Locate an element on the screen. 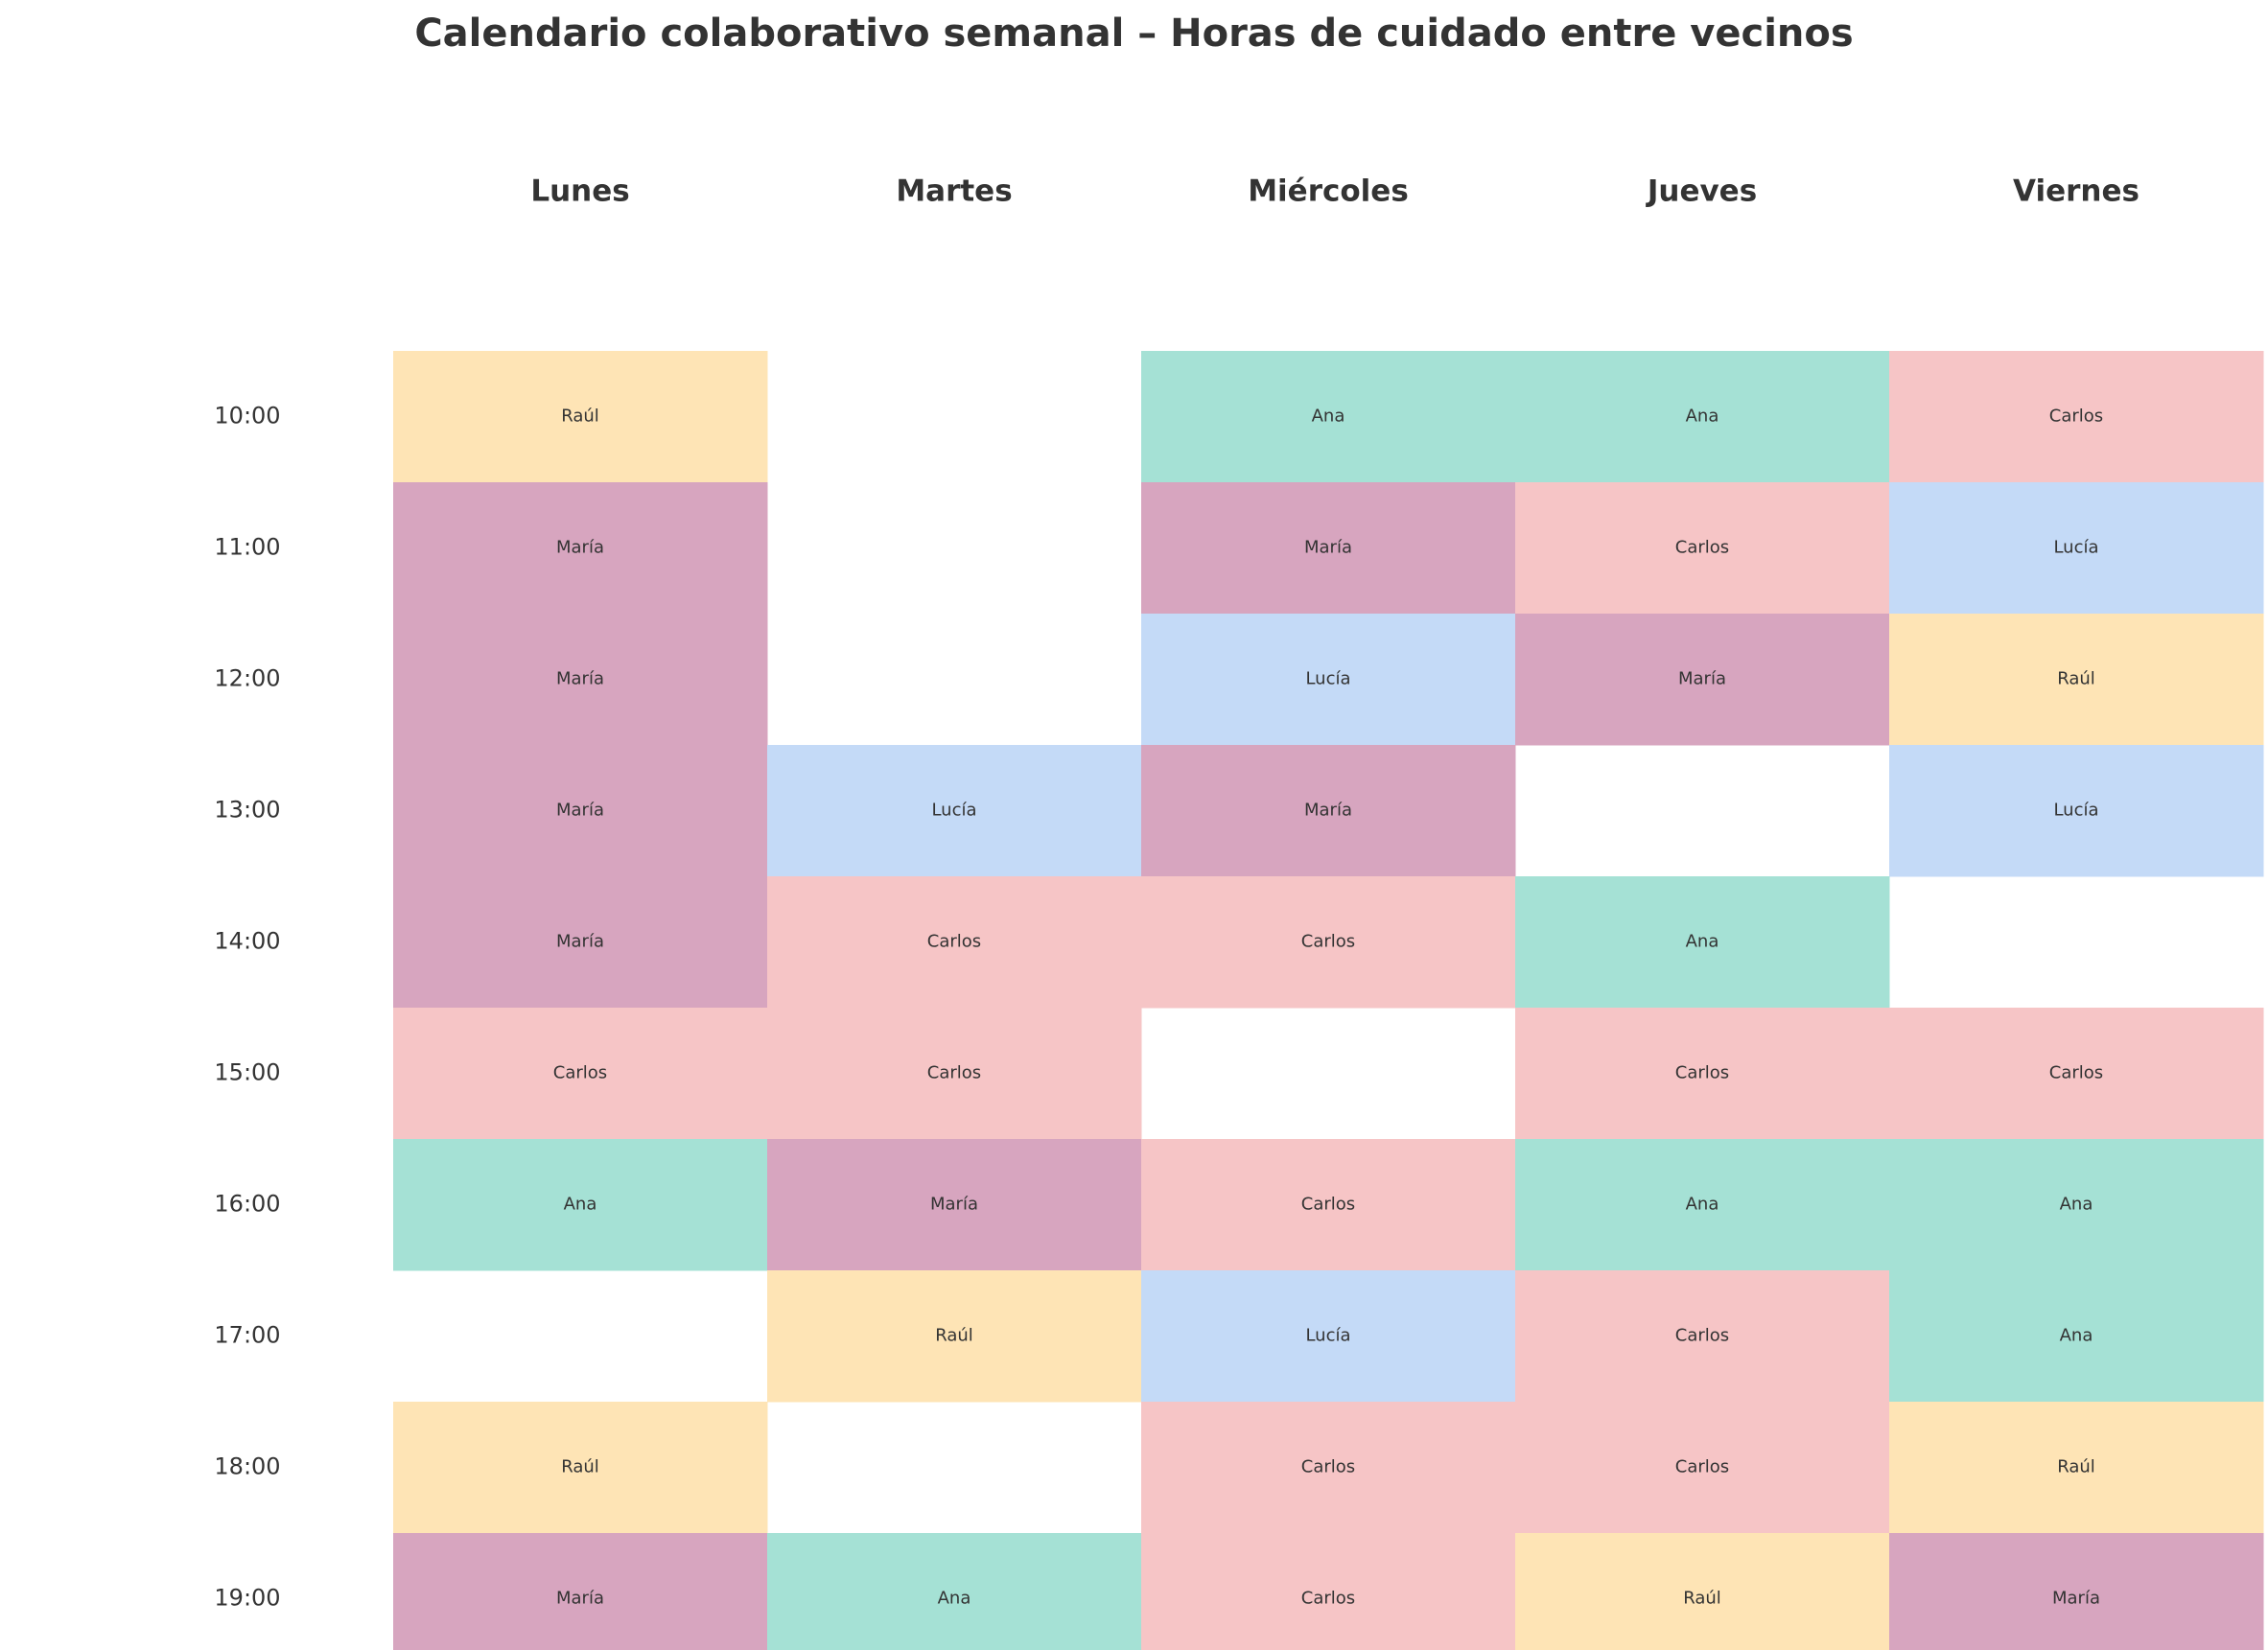  day-labels: Lunes Martes Miércoles Jueves Viernes is located at coordinates (1335, 191).